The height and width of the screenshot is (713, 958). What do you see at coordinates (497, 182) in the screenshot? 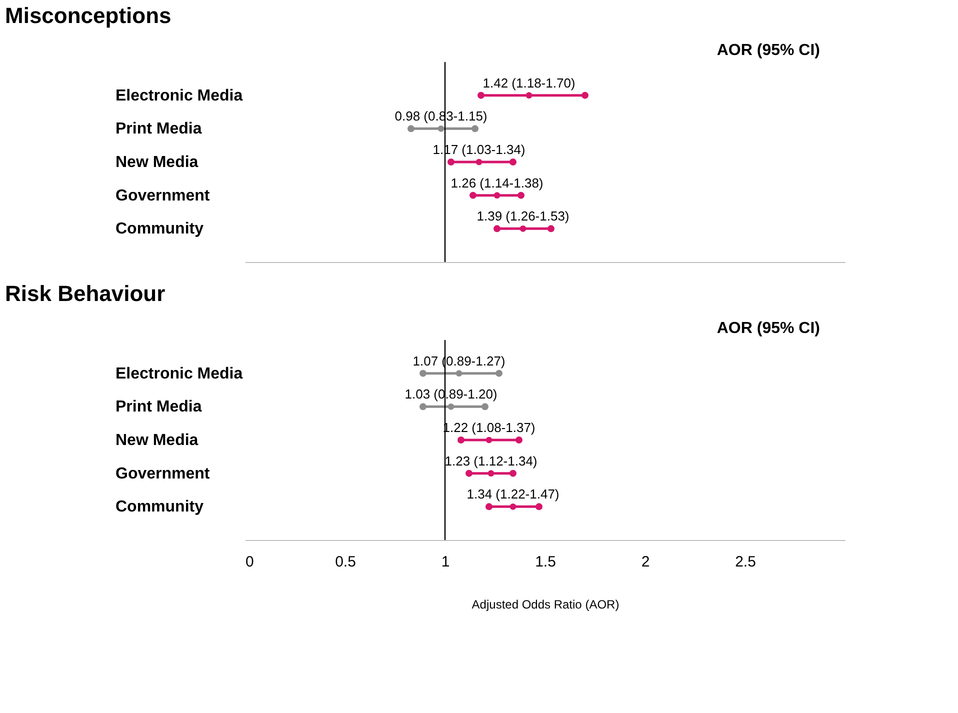
I see `data-label: 1.26 (1.14-1.38)` at bounding box center [497, 182].